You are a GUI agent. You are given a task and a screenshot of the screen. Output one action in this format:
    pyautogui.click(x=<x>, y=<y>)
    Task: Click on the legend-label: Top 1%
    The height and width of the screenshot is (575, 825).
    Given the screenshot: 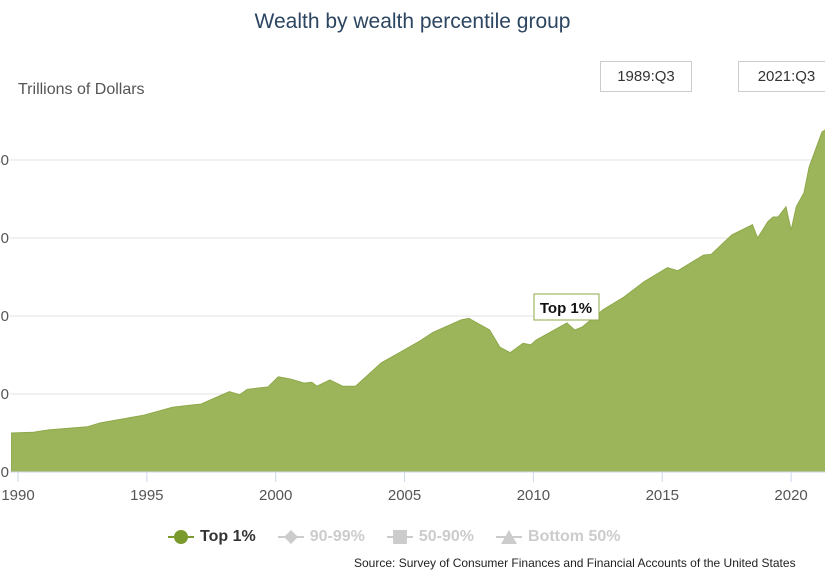 What is the action you would take?
    pyautogui.click(x=228, y=536)
    